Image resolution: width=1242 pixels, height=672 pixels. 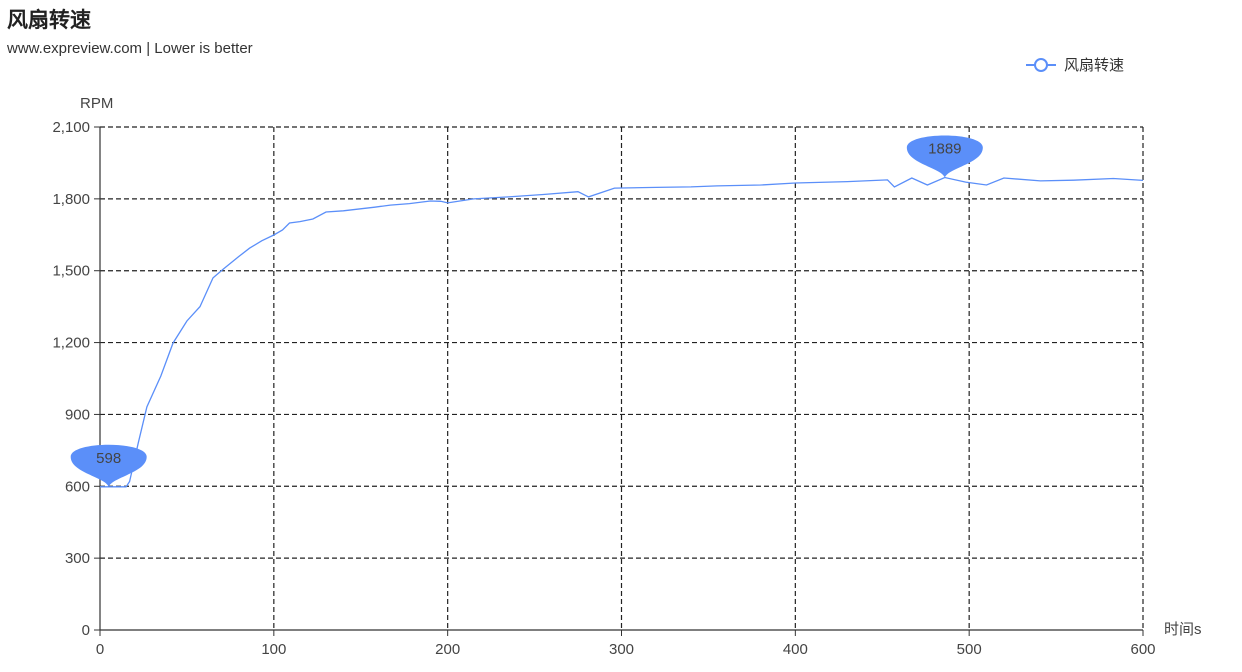 I want to click on data-annotation-min: 598, so click(x=108, y=465).